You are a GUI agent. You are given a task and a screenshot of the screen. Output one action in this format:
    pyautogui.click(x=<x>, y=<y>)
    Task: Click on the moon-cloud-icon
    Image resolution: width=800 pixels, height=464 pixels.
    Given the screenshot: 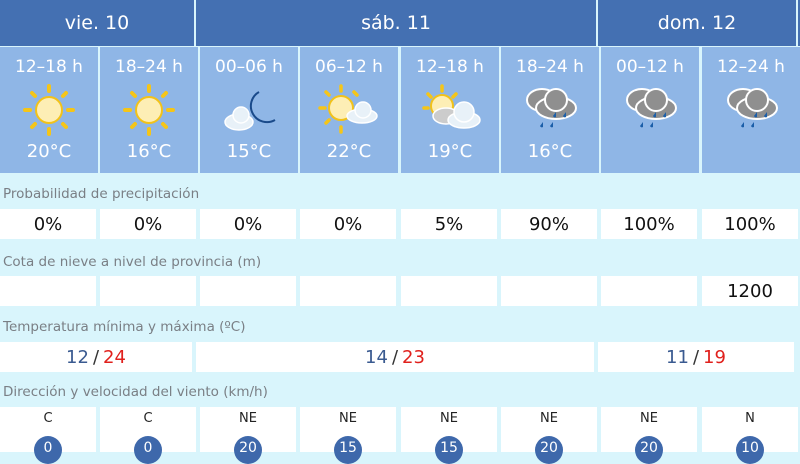 What is the action you would take?
    pyautogui.click(x=249, y=110)
    